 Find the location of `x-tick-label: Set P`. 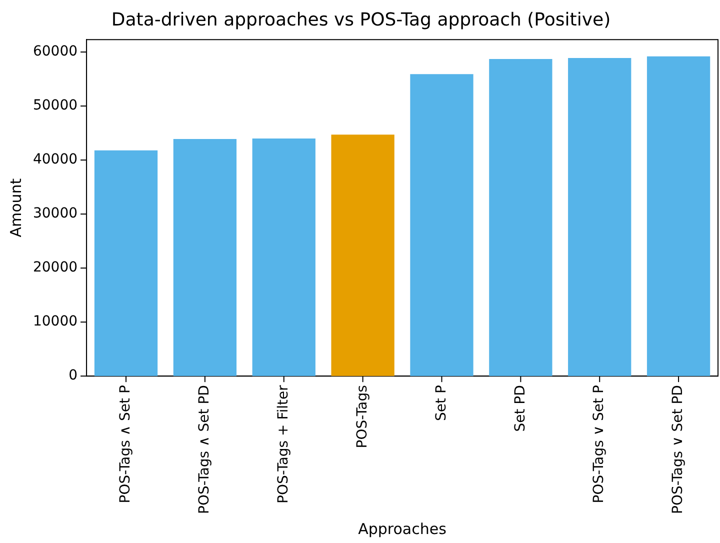

x-tick-label: Set P is located at coordinates (441, 403).